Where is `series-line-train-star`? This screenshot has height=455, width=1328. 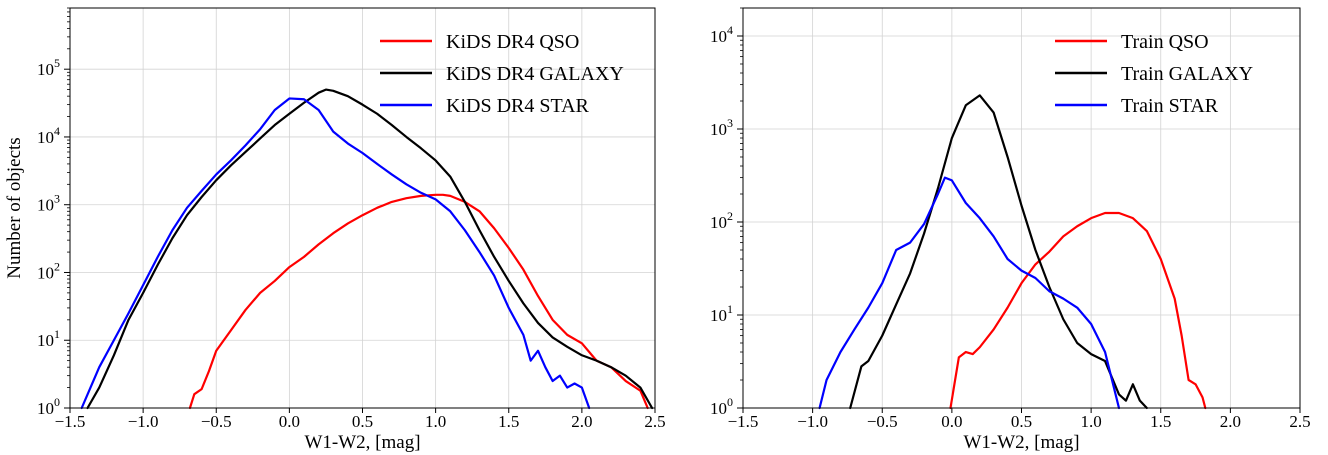 series-line-train-star is located at coordinates (969, 293).